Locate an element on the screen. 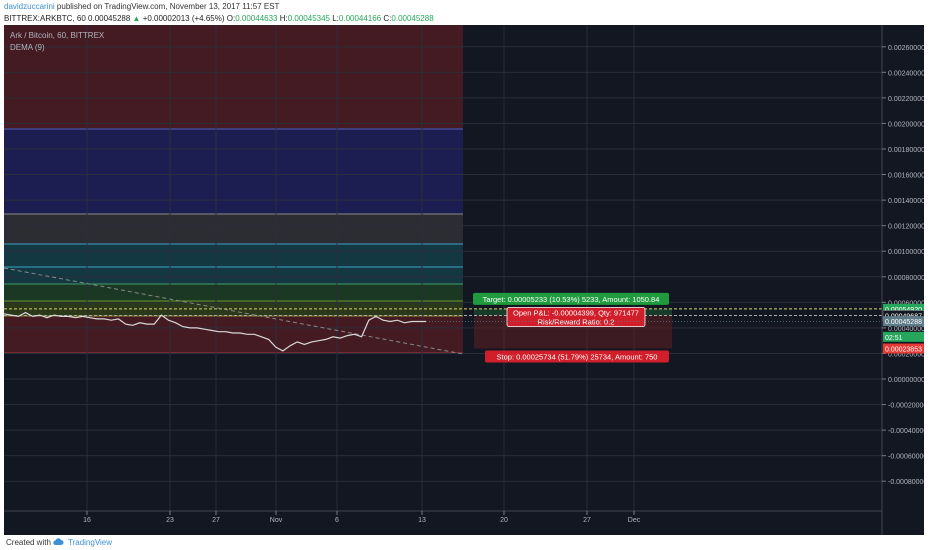  fib-zone-blue is located at coordinates (233, 171).